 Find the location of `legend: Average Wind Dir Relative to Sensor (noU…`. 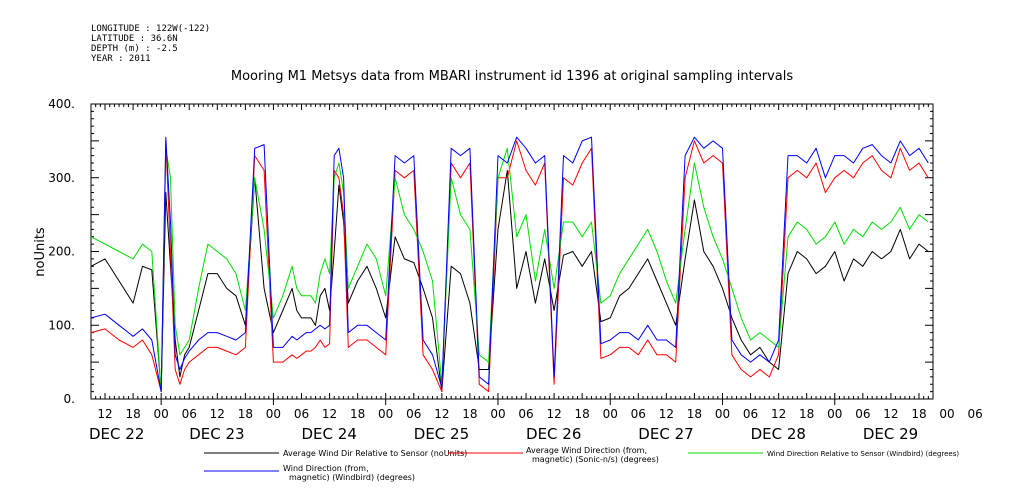

legend: Average Wind Dir Relative to Sensor (noU… is located at coordinates (581, 464).